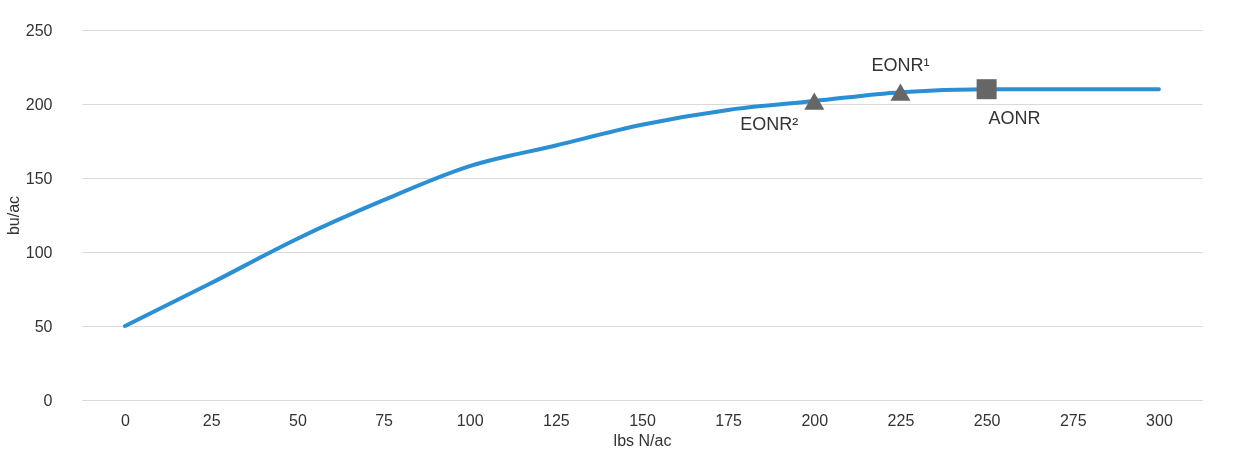 The image size is (1248, 476). What do you see at coordinates (901, 420) in the screenshot?
I see `x-tick-label: 225` at bounding box center [901, 420].